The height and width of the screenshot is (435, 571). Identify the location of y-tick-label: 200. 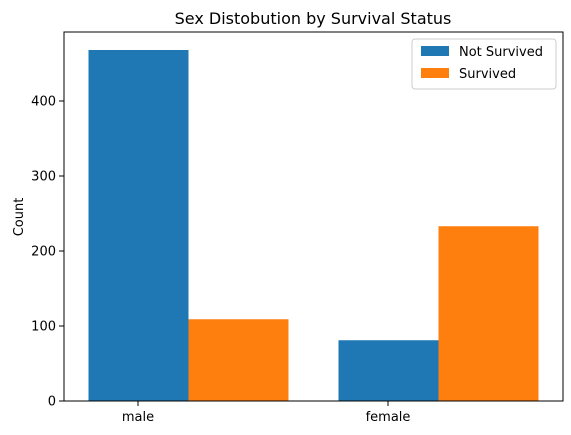
(43, 252).